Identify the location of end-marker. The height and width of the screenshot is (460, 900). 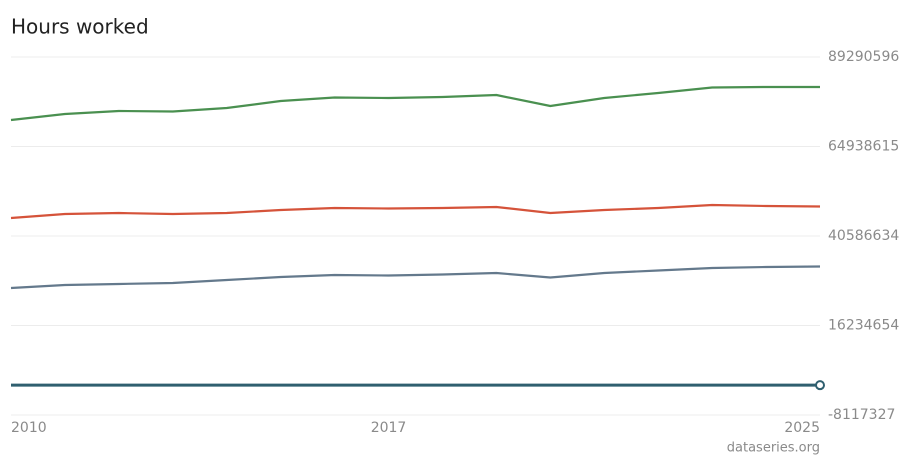
(820, 385).